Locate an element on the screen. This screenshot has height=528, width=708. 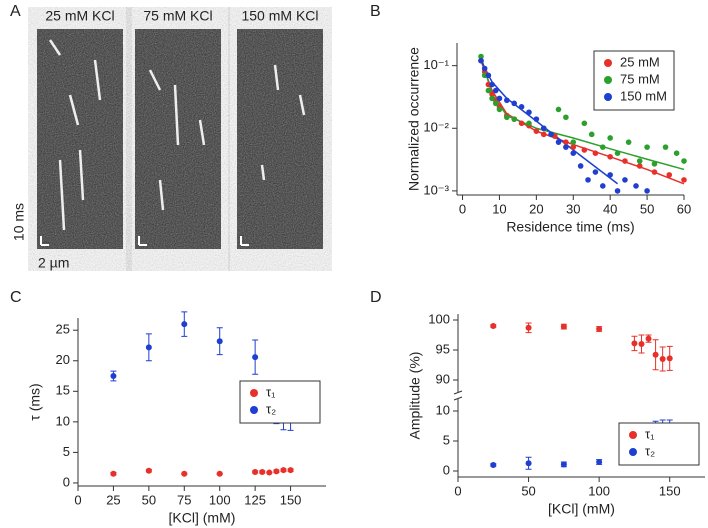
x-tick-label: 25 is located at coordinates (113, 499).